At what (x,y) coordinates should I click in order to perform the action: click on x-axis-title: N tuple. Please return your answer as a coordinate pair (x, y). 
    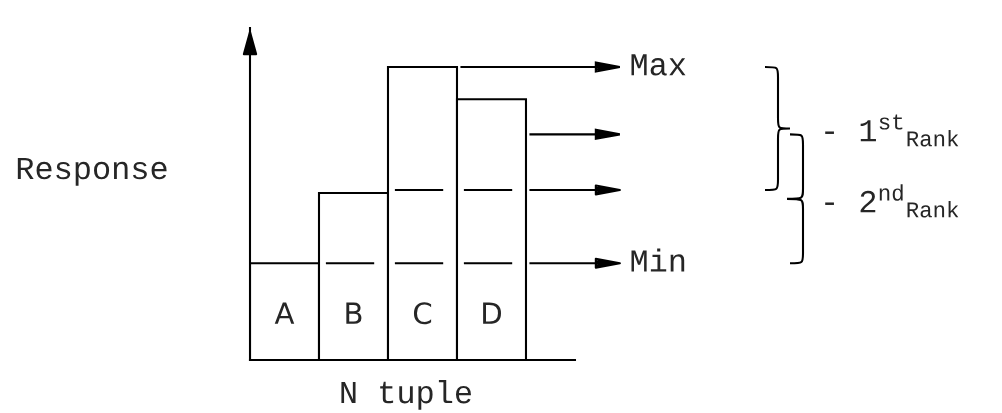
    Looking at the image, I should click on (406, 394).